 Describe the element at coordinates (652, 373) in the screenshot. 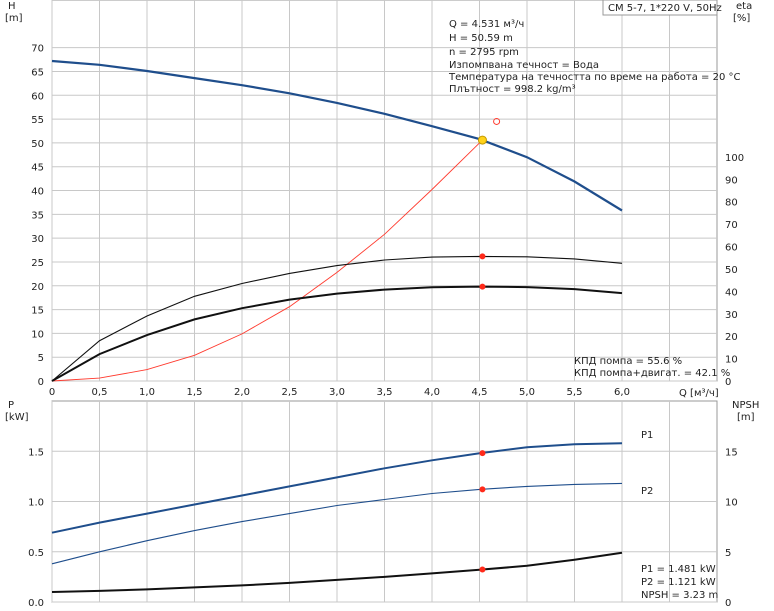

I see `eff-label-pump-motor: КПД помпа+двигат. = 42.1 %` at that location.